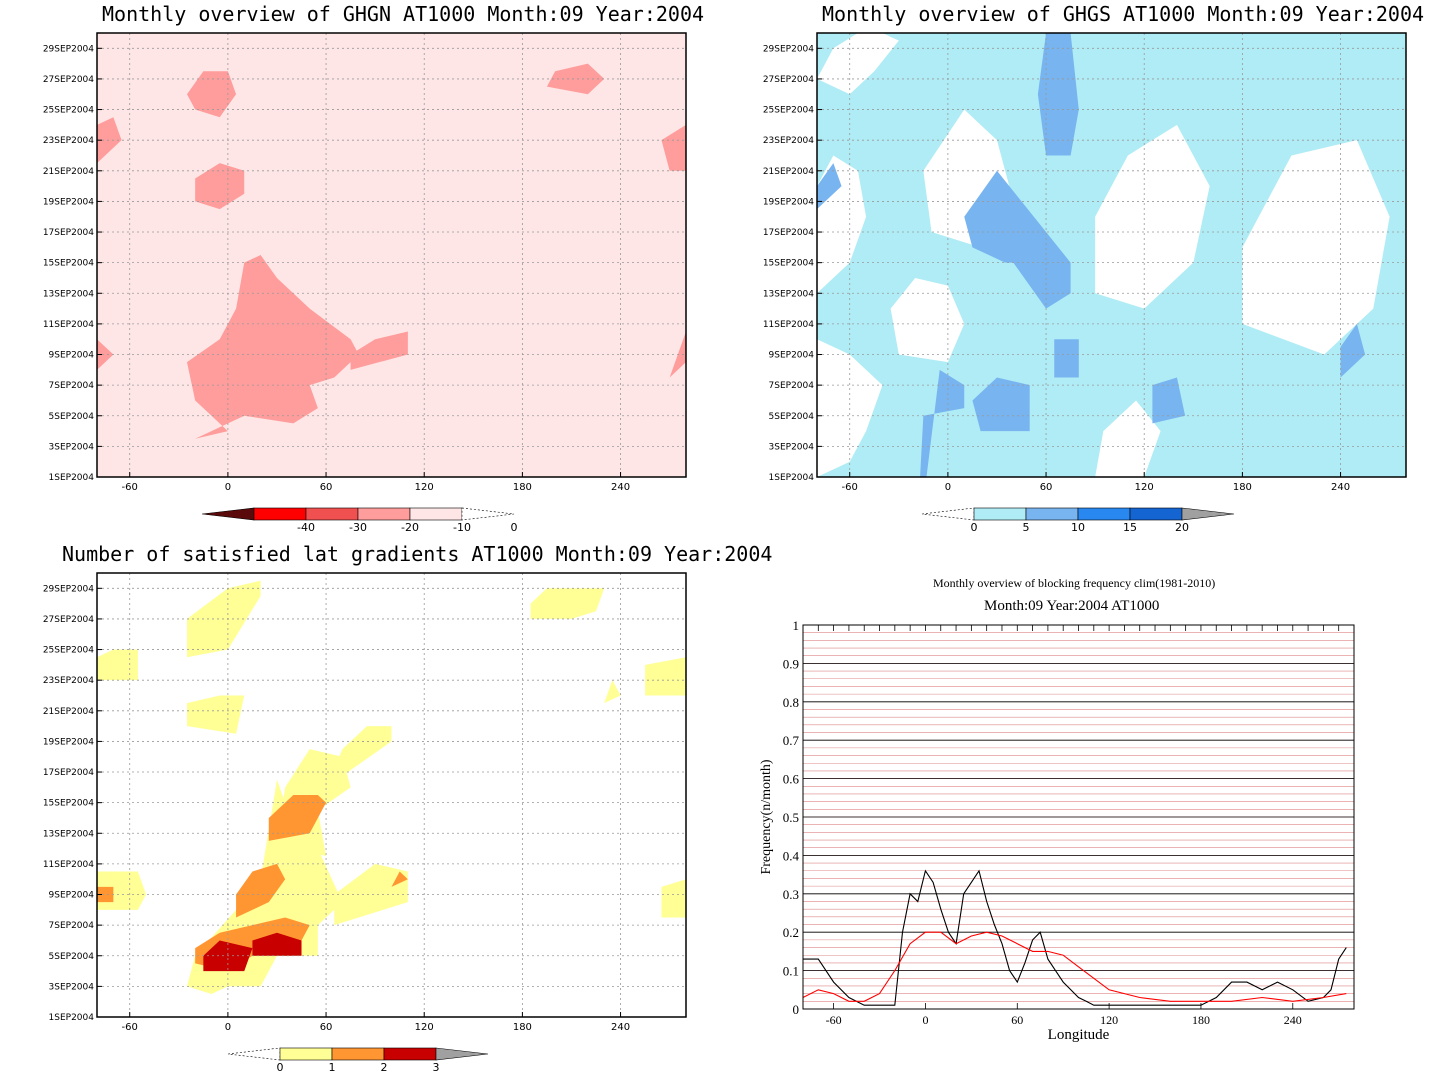  What do you see at coordinates (358, 527) in the screenshot?
I see `colorbar-tick-label: -30` at bounding box center [358, 527].